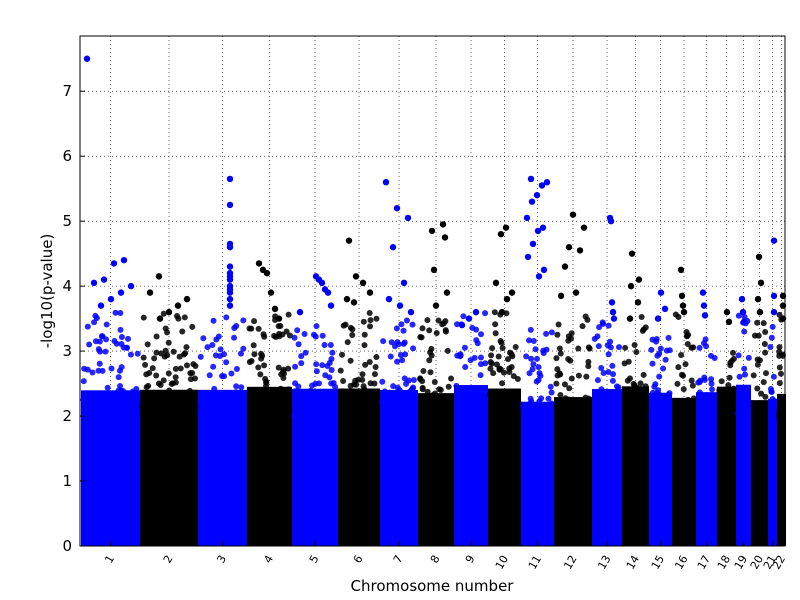  Describe the element at coordinates (631, 286) in the screenshot. I see `chr-14-peak-point` at that location.